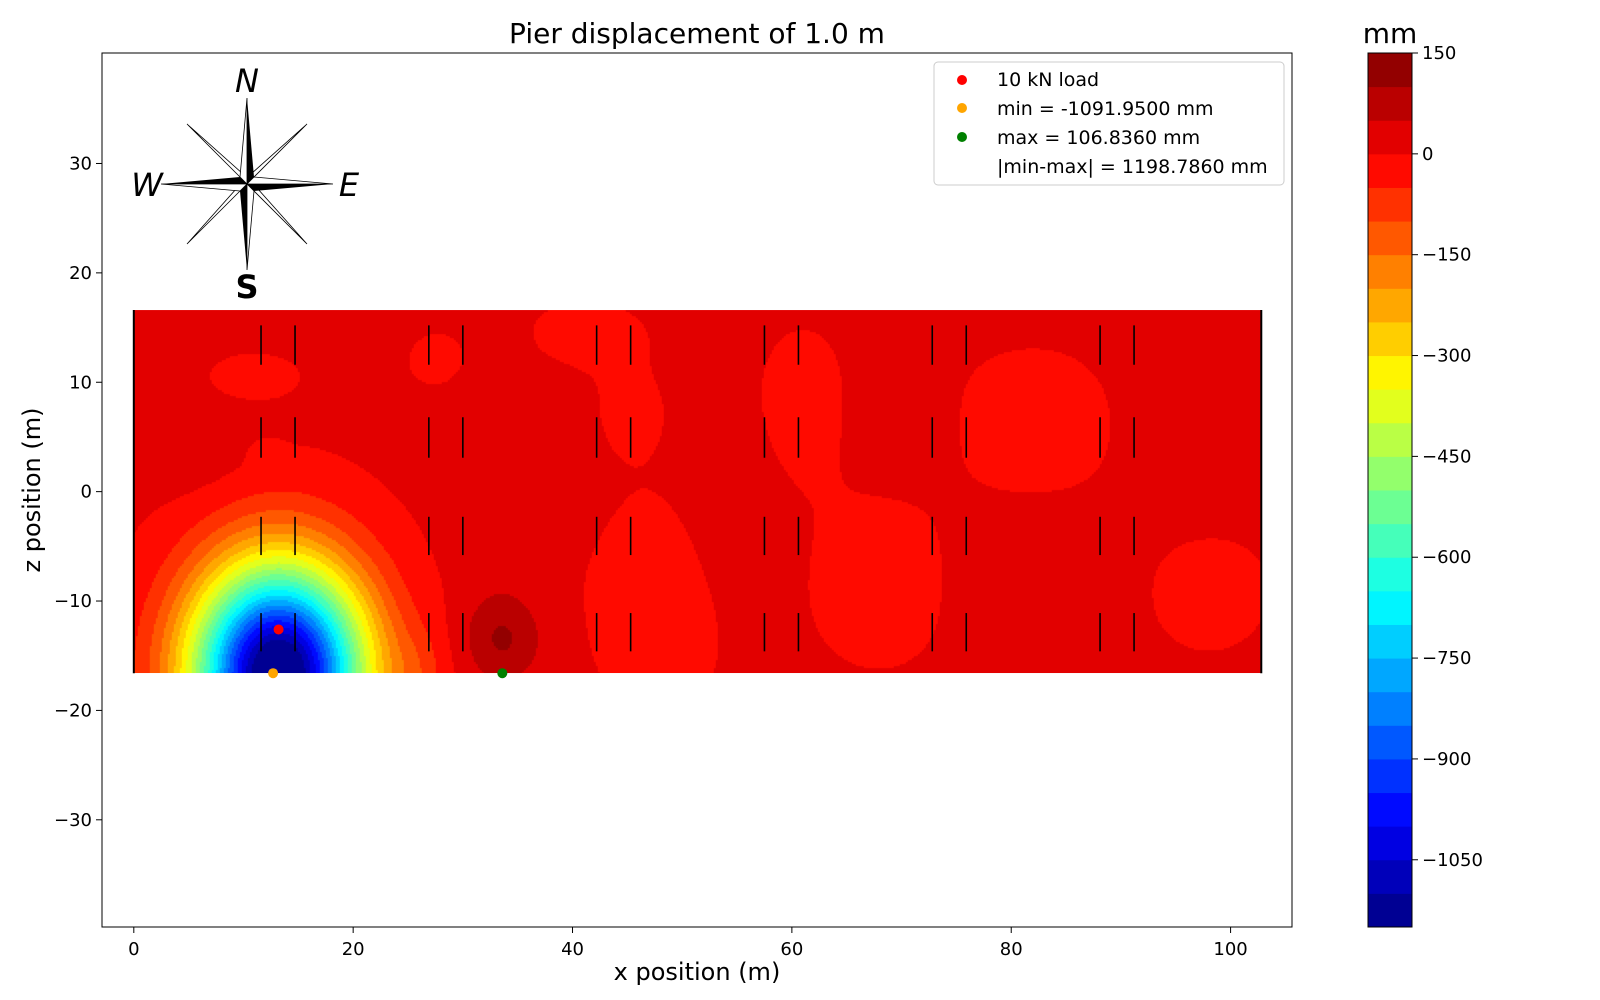 This screenshot has height=1000, width=1600. Describe the element at coordinates (32, 489) in the screenshot. I see `y-axis-label: z position (m)` at that location.